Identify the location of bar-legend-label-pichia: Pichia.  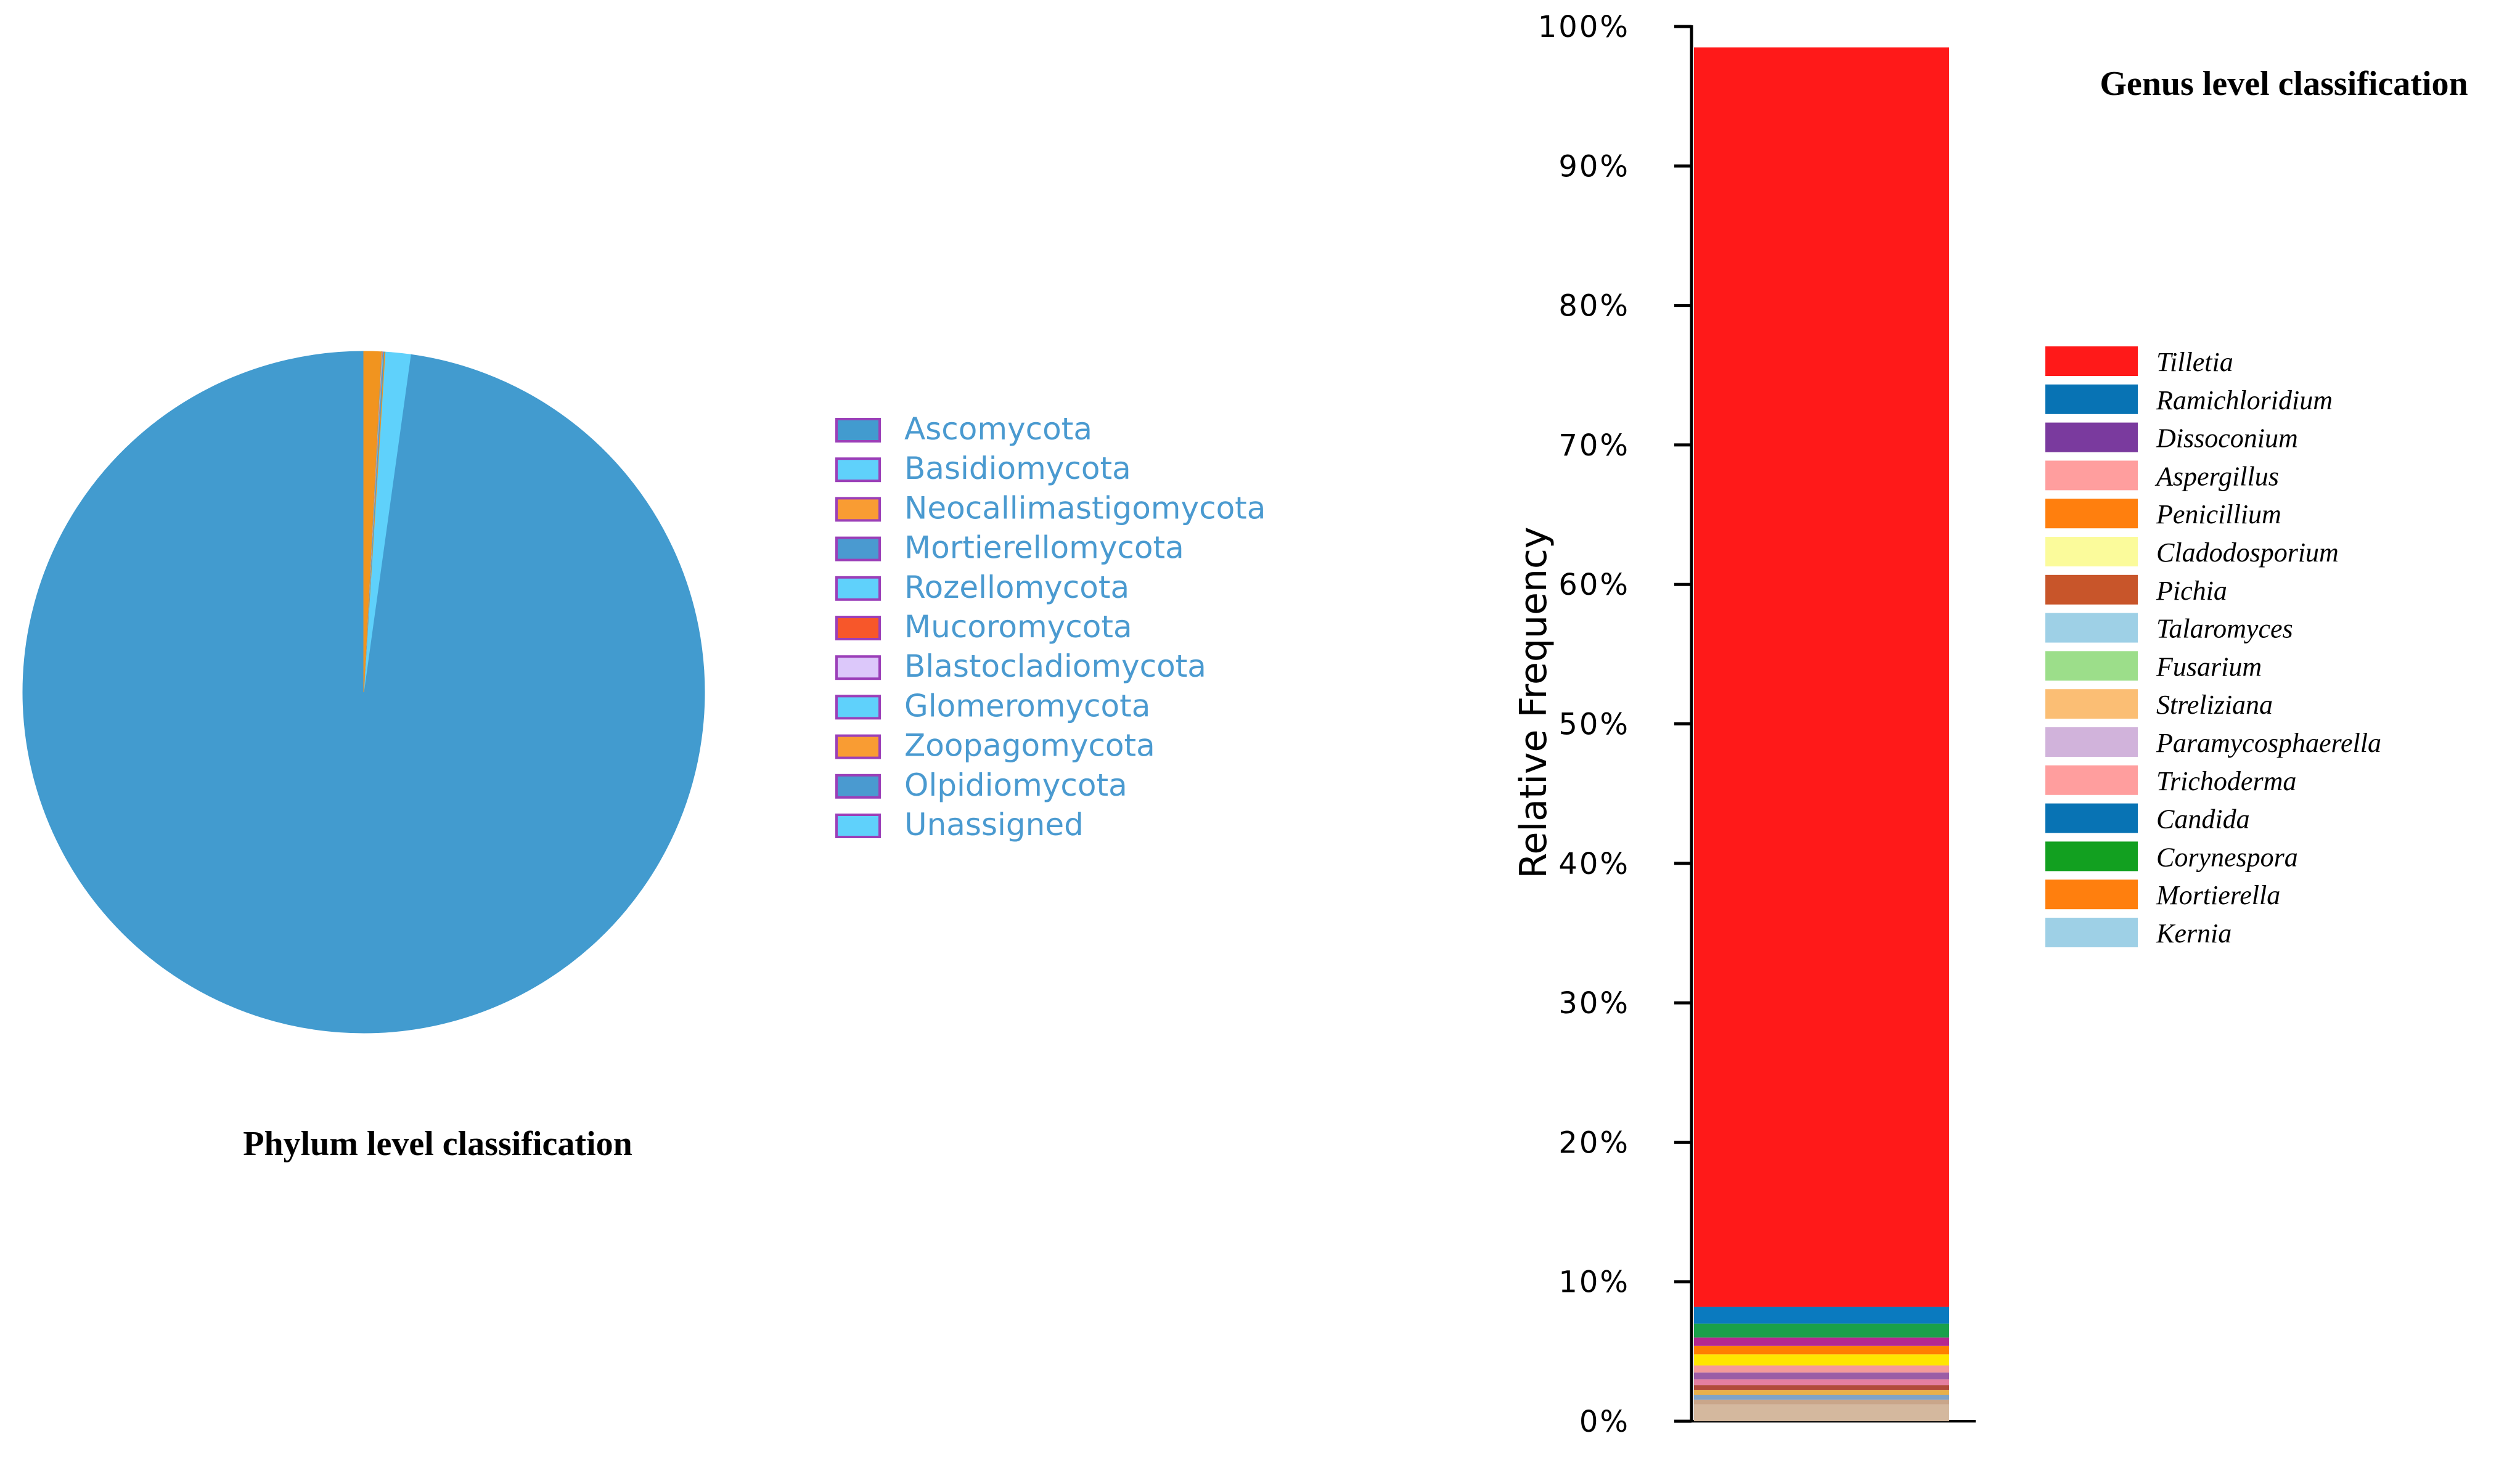
(2191, 591).